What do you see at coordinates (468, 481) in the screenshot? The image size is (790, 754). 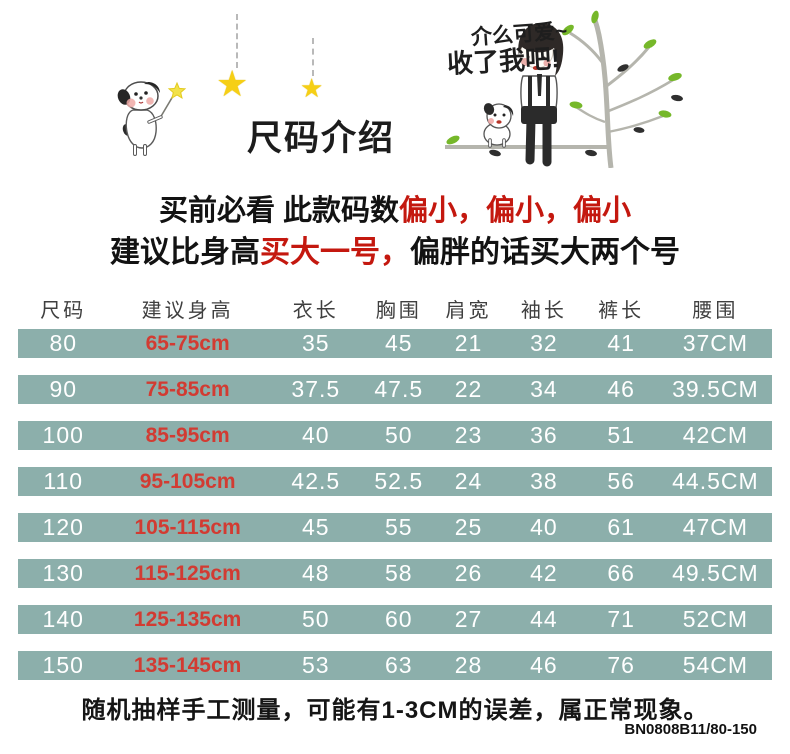 I see `measure-cell: 24` at bounding box center [468, 481].